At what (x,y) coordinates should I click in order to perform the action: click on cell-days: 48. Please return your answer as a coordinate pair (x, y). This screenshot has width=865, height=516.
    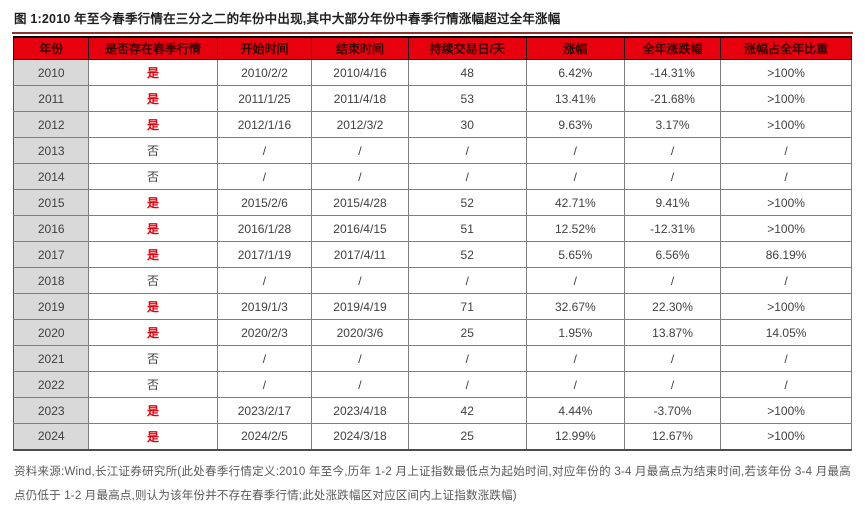
    Looking at the image, I should click on (467, 72).